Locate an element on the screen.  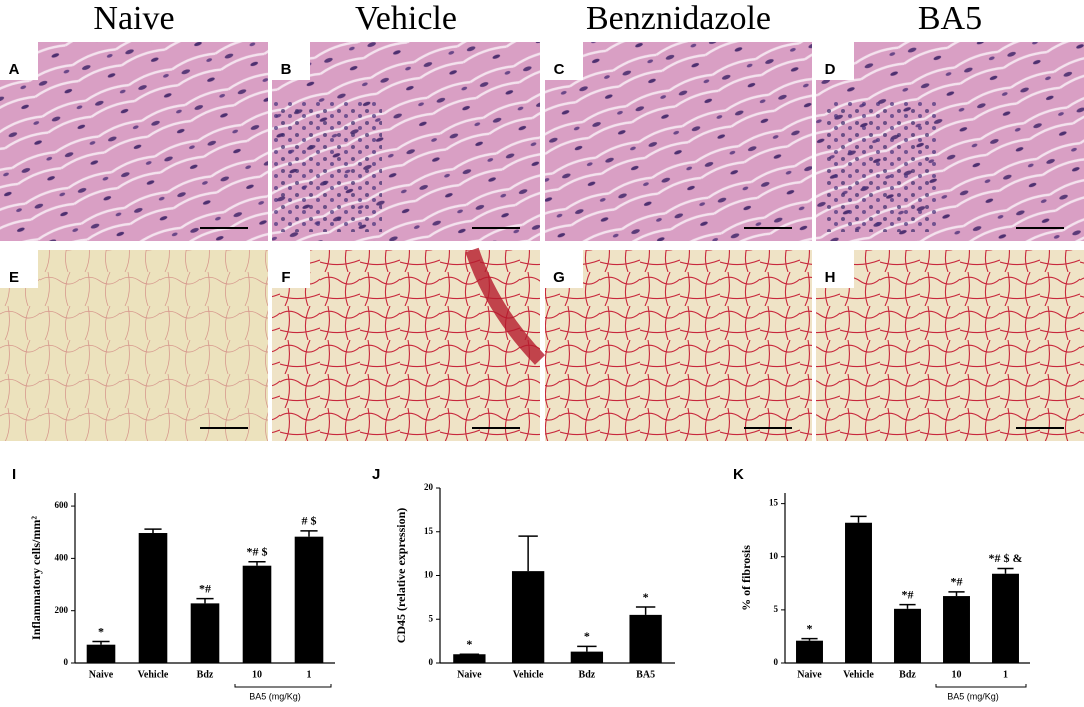
panel-letter: J is located at coordinates (376, 474).